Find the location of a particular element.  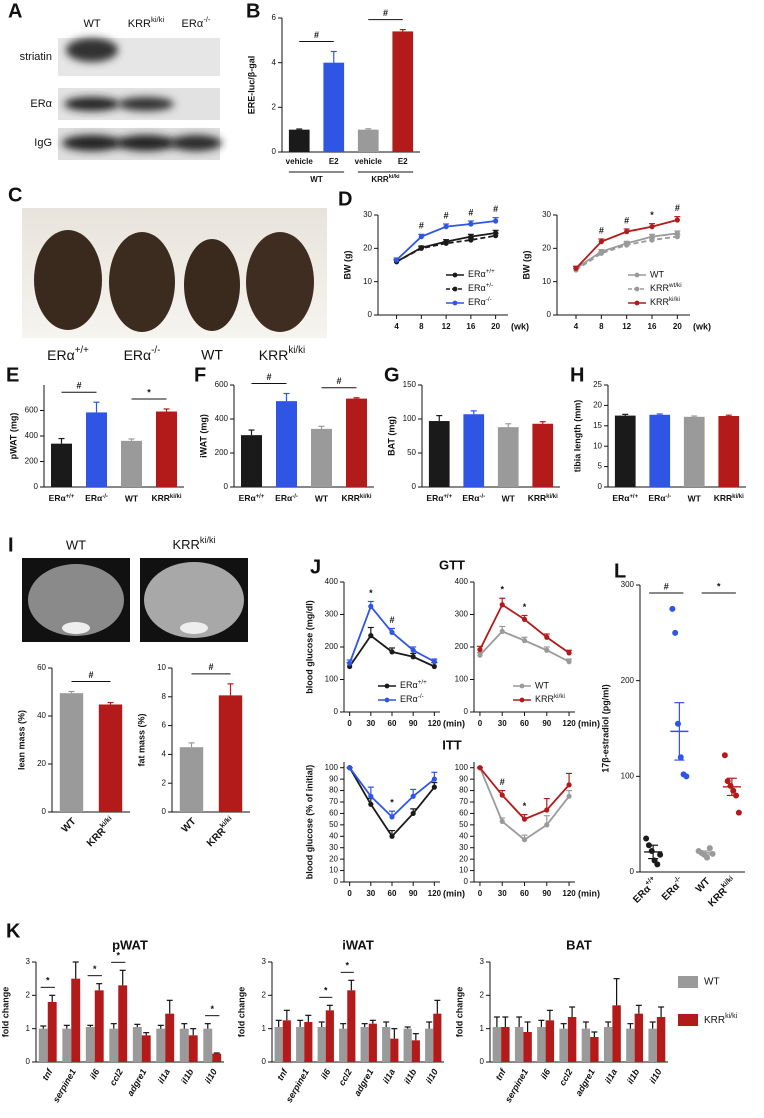

y-tick-label: 50 is located at coordinates (411, 452).